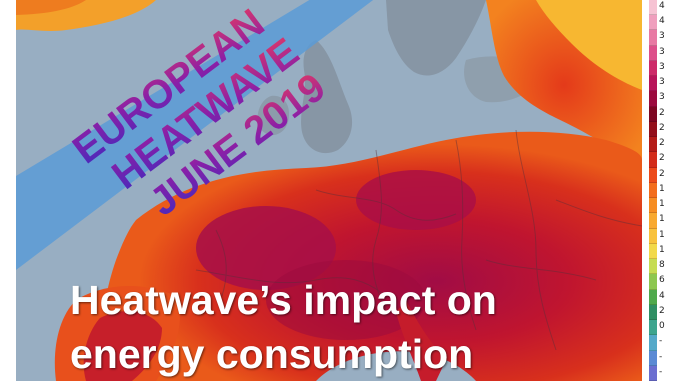 The height and width of the screenshot is (381, 674). I want to click on iberia-core, so click(122, 346).